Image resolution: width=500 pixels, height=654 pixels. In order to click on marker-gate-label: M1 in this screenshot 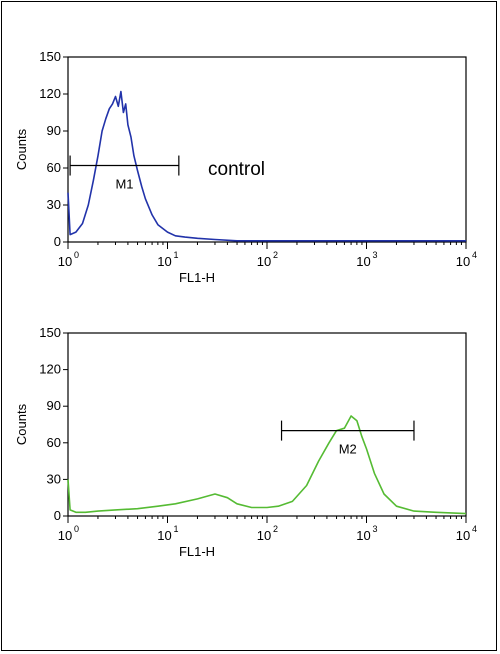, I will do `click(124, 184)`.